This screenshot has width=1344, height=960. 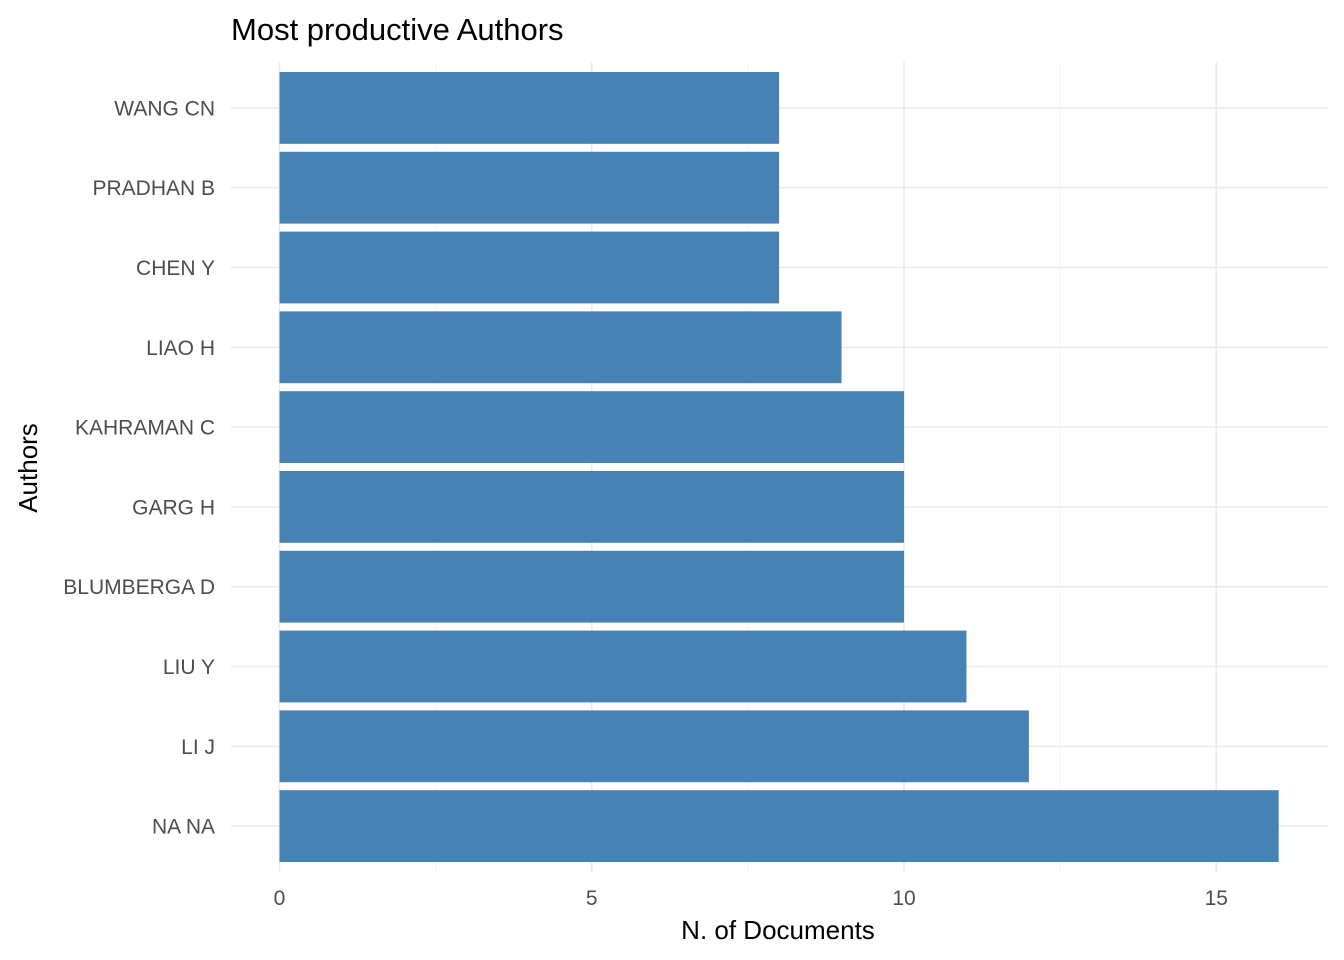 What do you see at coordinates (654, 746) in the screenshot?
I see `bar-li-j` at bounding box center [654, 746].